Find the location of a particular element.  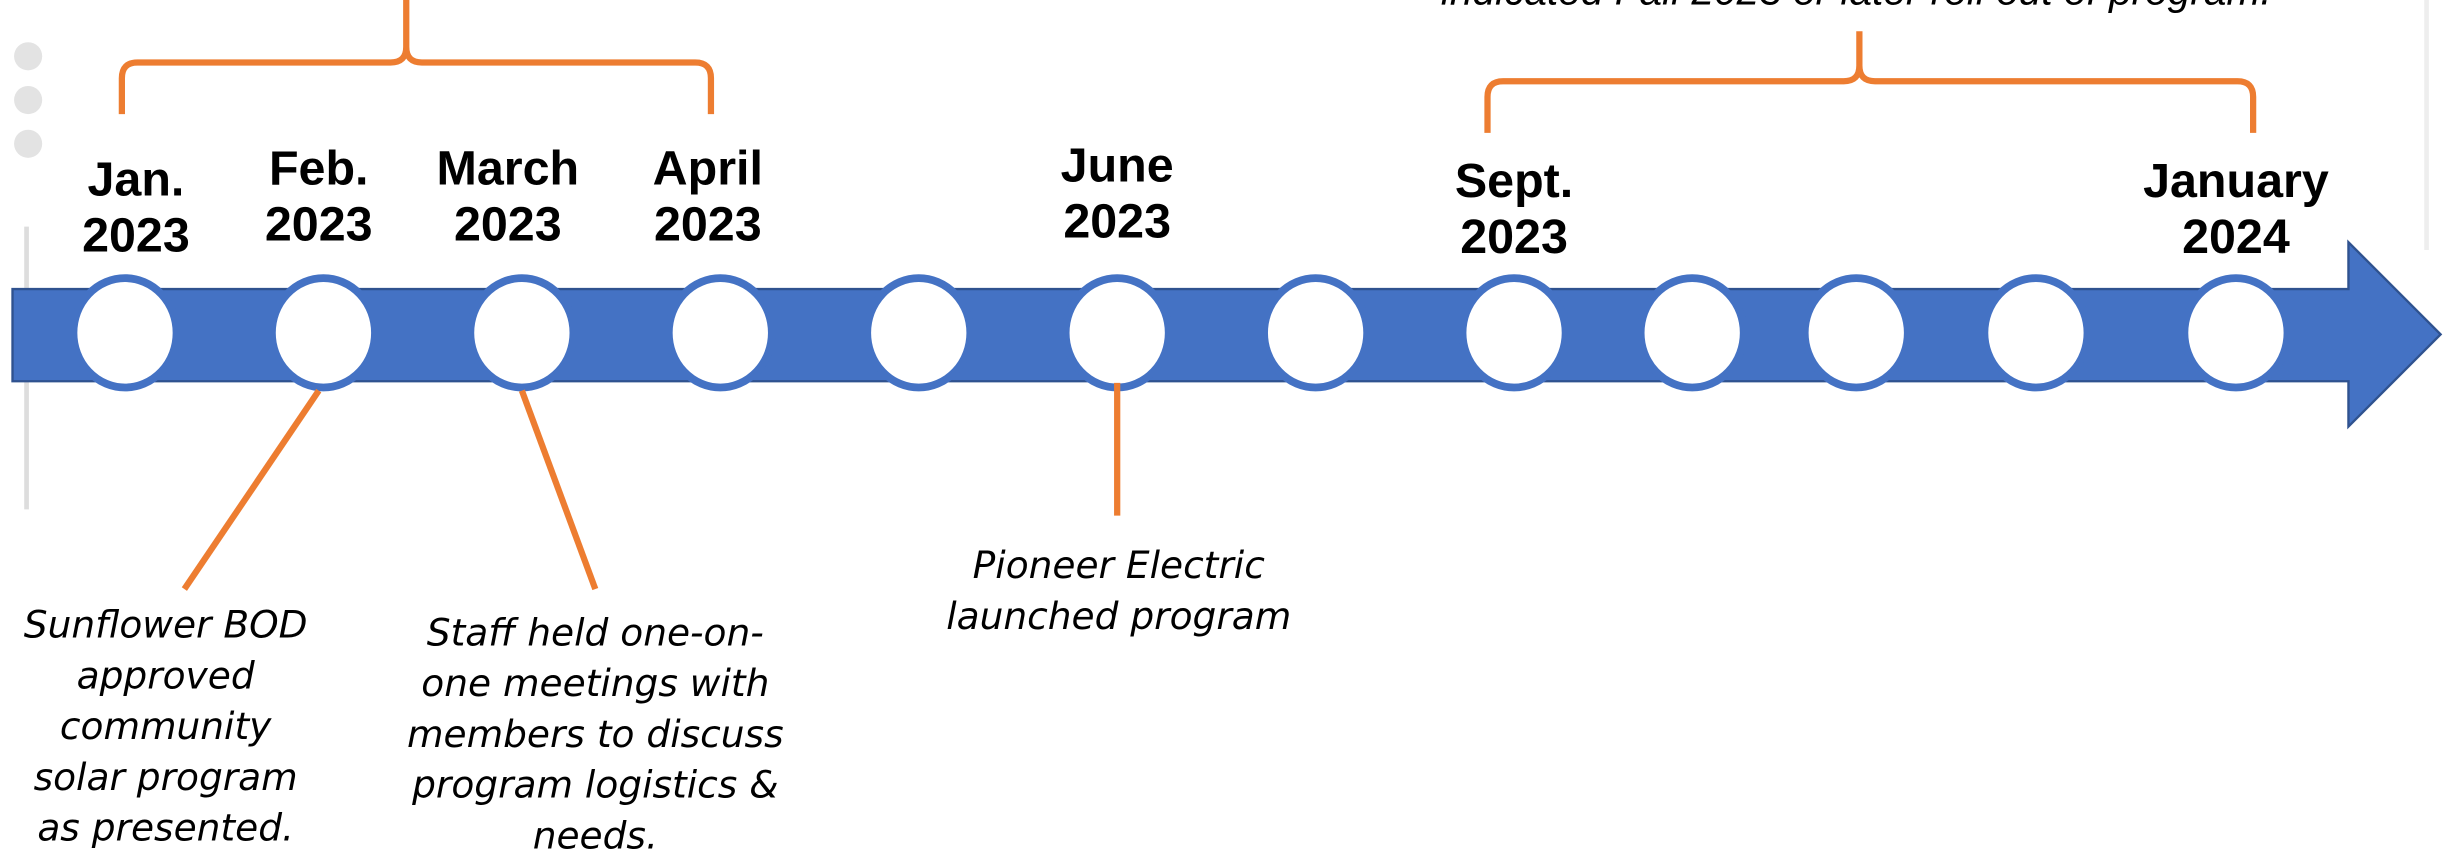

milestone-label: April is located at coordinates (708, 168).